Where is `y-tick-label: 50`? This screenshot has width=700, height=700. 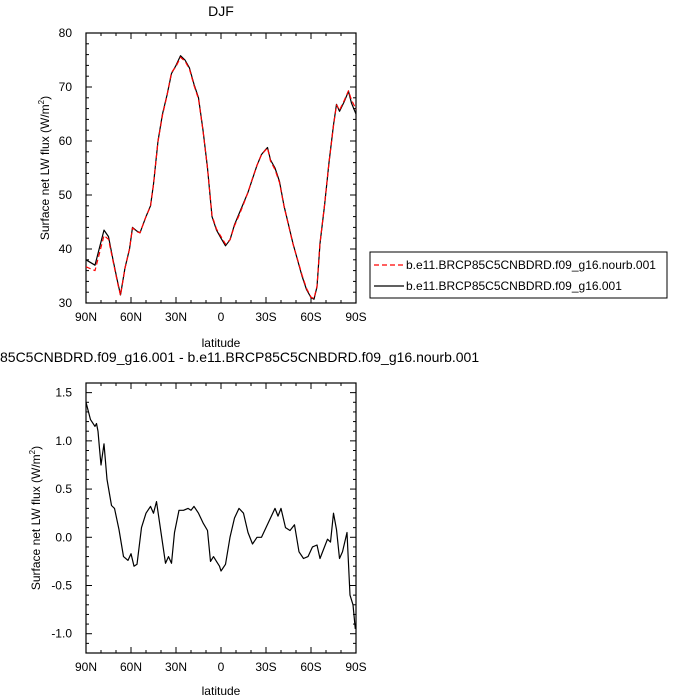
y-tick-label: 50 is located at coordinates (66, 195).